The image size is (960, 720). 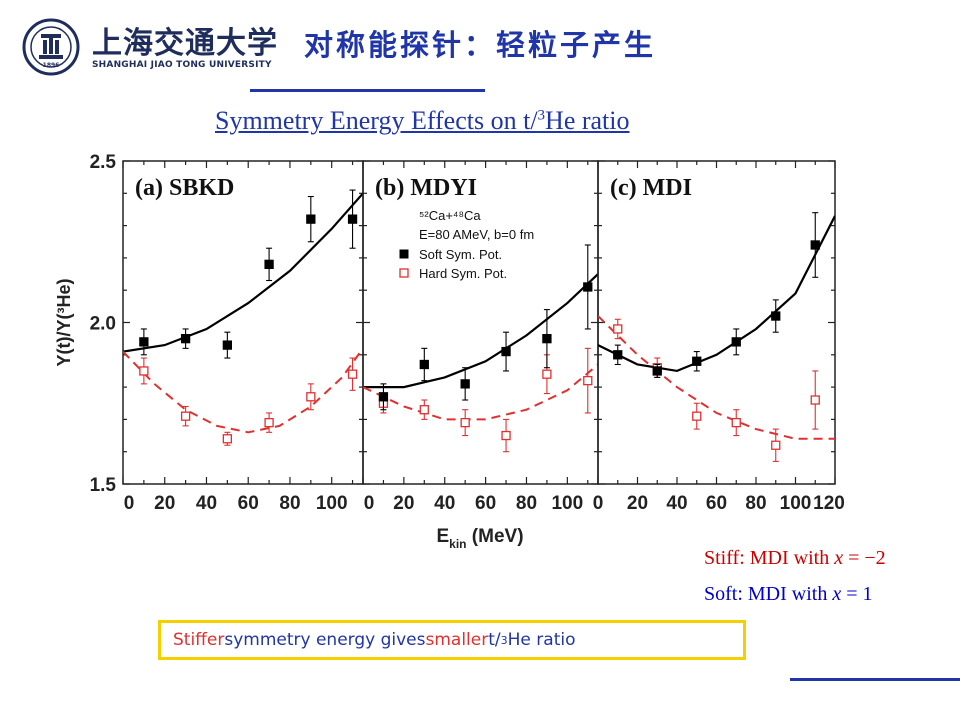 What do you see at coordinates (64, 323) in the screenshot?
I see `y-axis-label: Y(t)/Y(³He)` at bounding box center [64, 323].